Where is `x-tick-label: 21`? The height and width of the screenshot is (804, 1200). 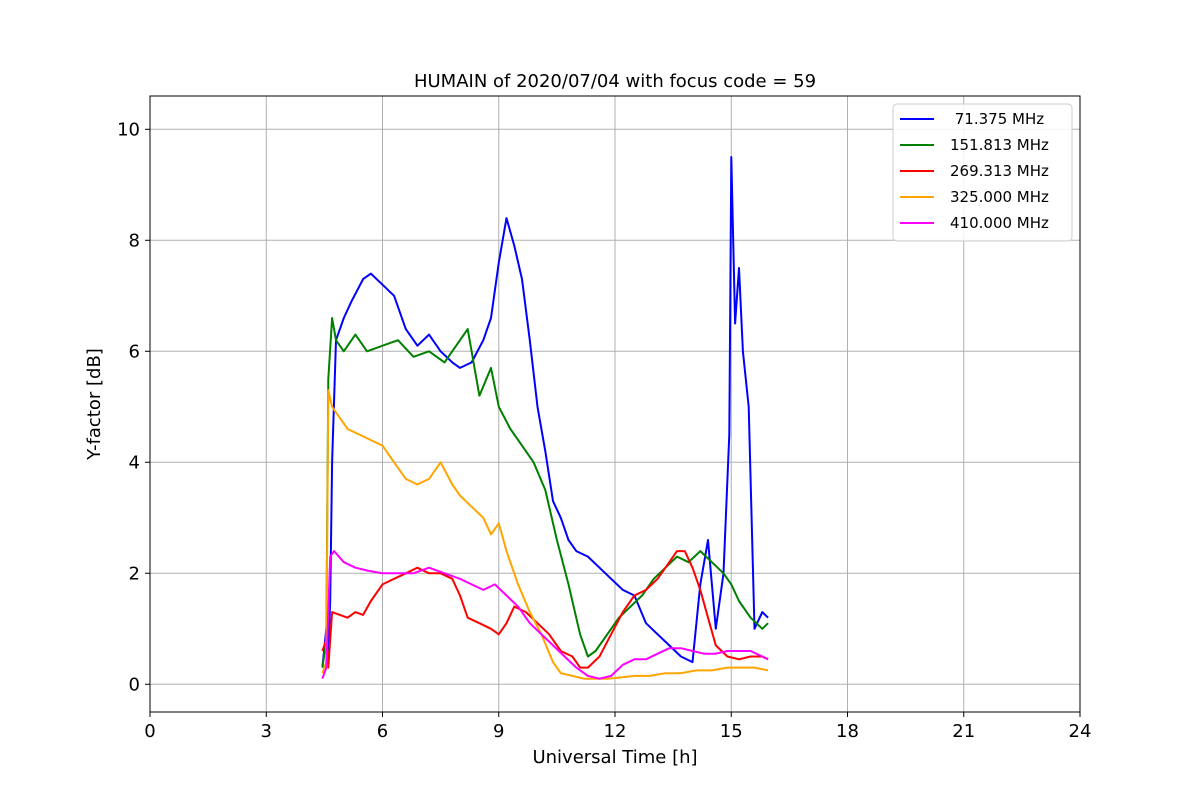 x-tick-label: 21 is located at coordinates (963, 731).